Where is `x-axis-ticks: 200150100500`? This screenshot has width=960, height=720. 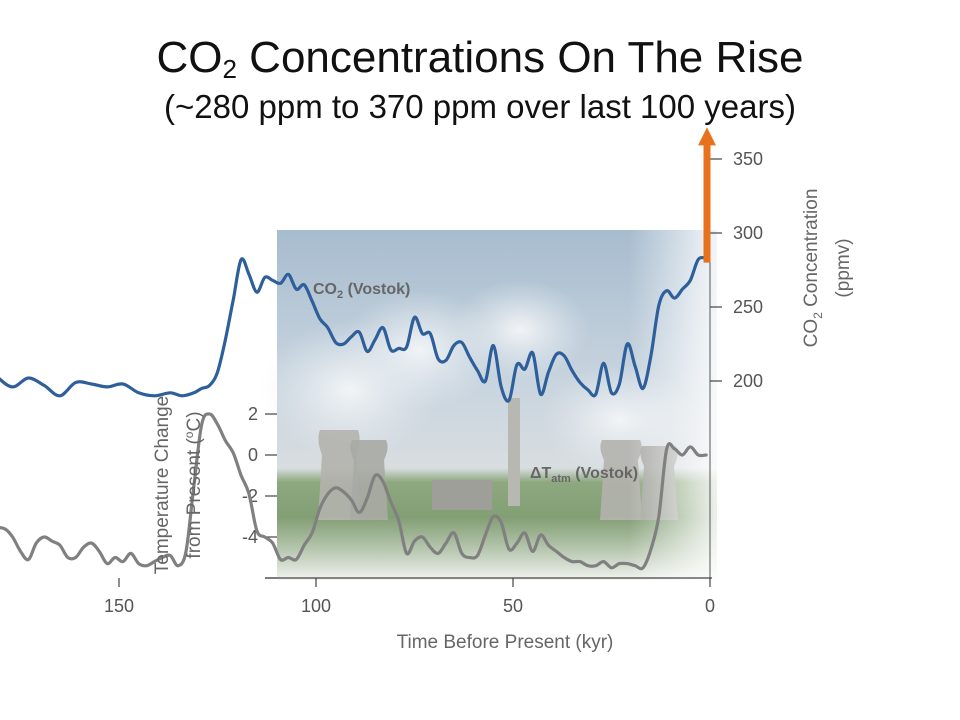 x-axis-ticks: 200150100500 is located at coordinates (409, 597).